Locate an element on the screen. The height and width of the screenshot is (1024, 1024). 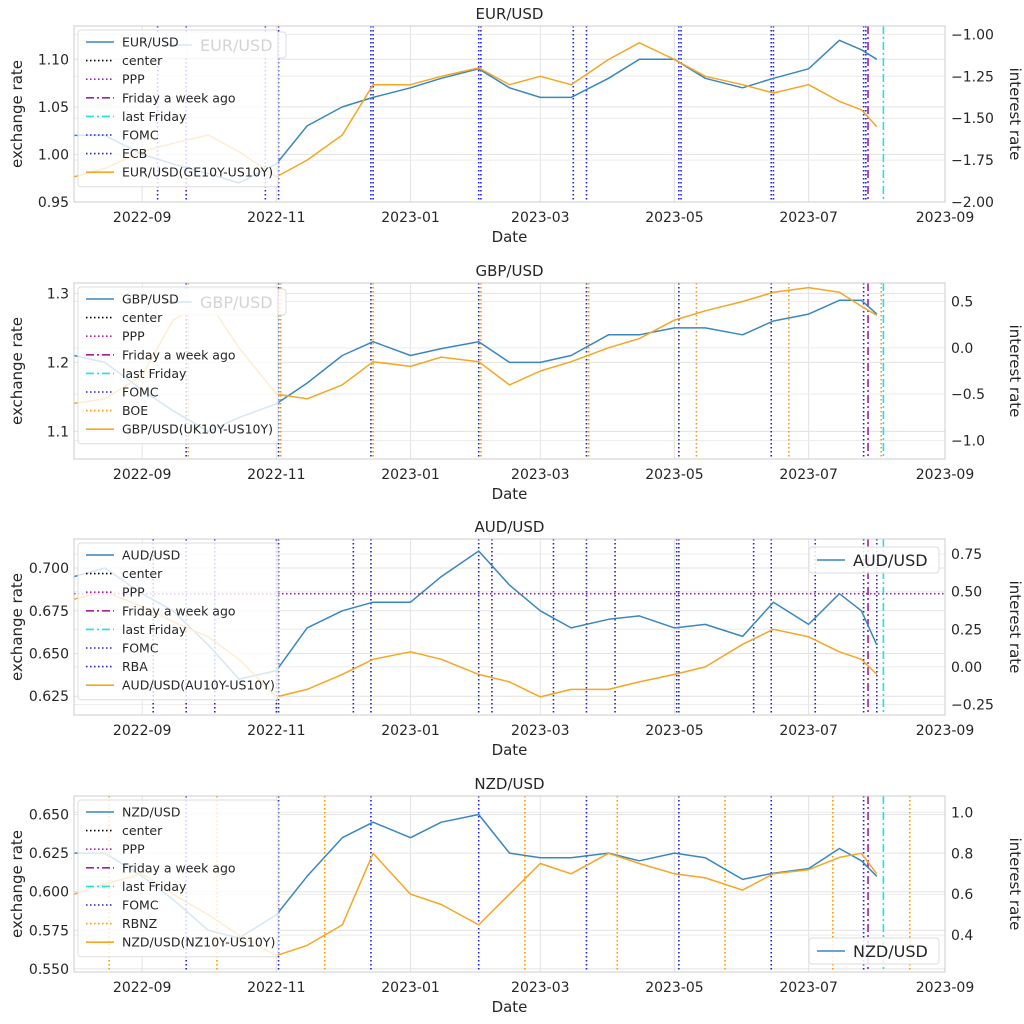
legend-label: RBNZ is located at coordinates (139, 923).